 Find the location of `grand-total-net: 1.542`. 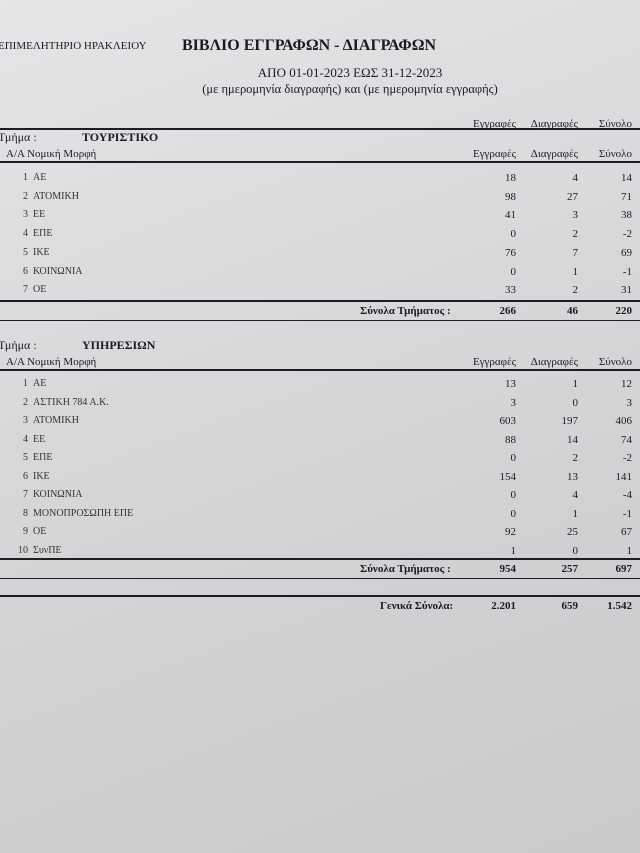

grand-total-net: 1.542 is located at coordinates (619, 606).